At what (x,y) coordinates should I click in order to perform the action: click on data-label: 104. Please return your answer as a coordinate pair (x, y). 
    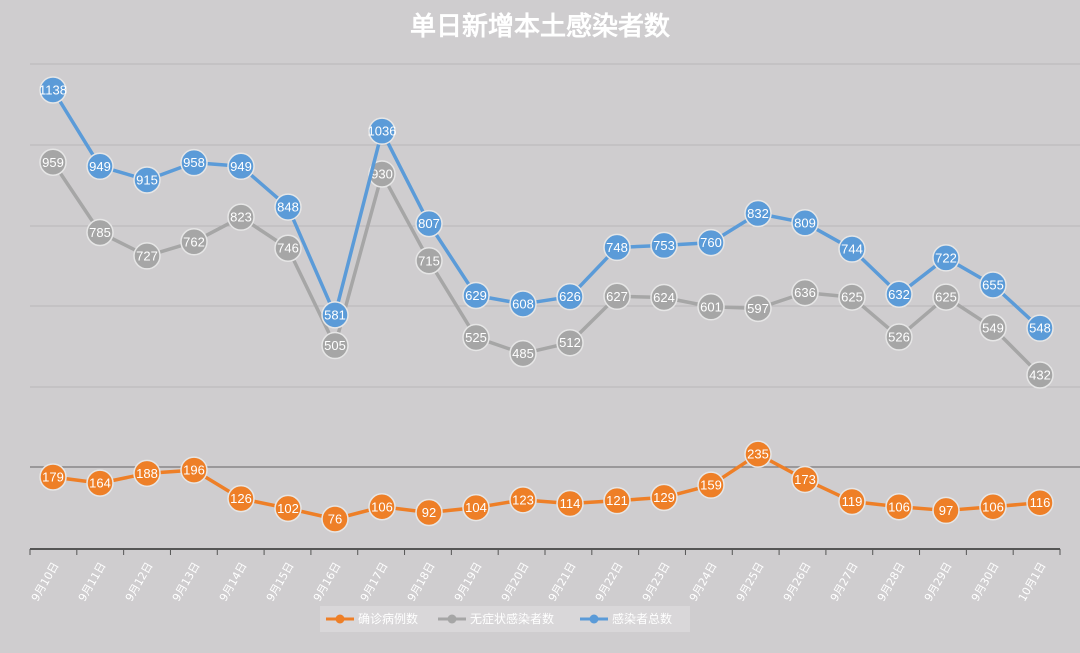
    Looking at the image, I should click on (476, 507).